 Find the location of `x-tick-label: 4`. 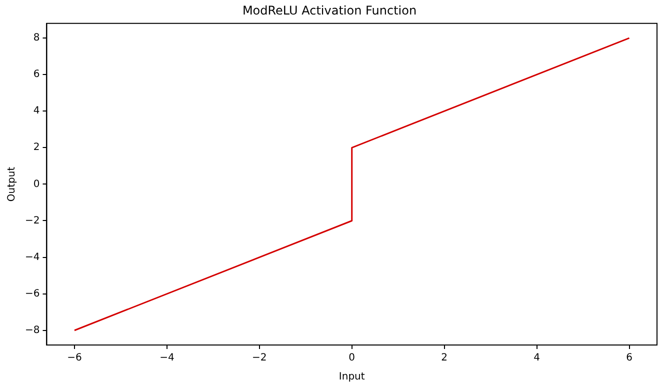

x-tick-label: 4 is located at coordinates (537, 358).